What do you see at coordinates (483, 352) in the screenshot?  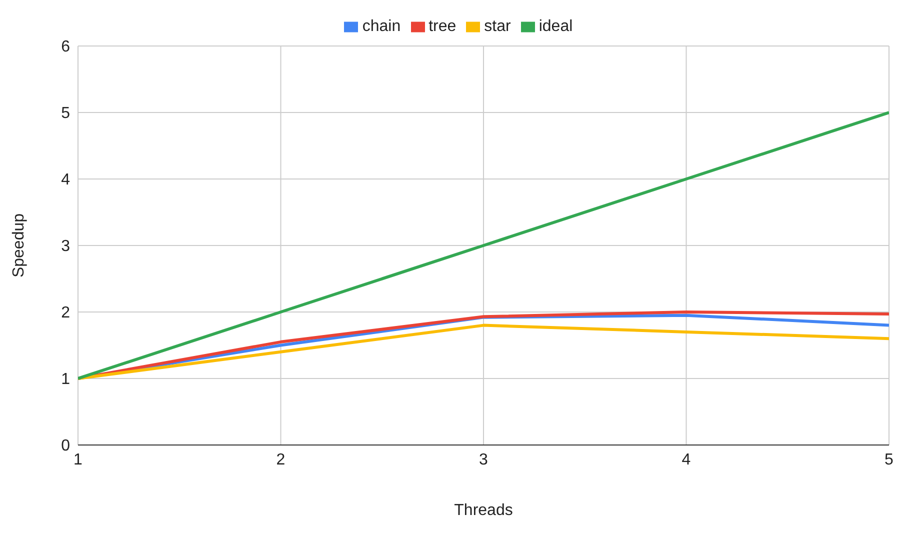 I see `line-series` at bounding box center [483, 352].